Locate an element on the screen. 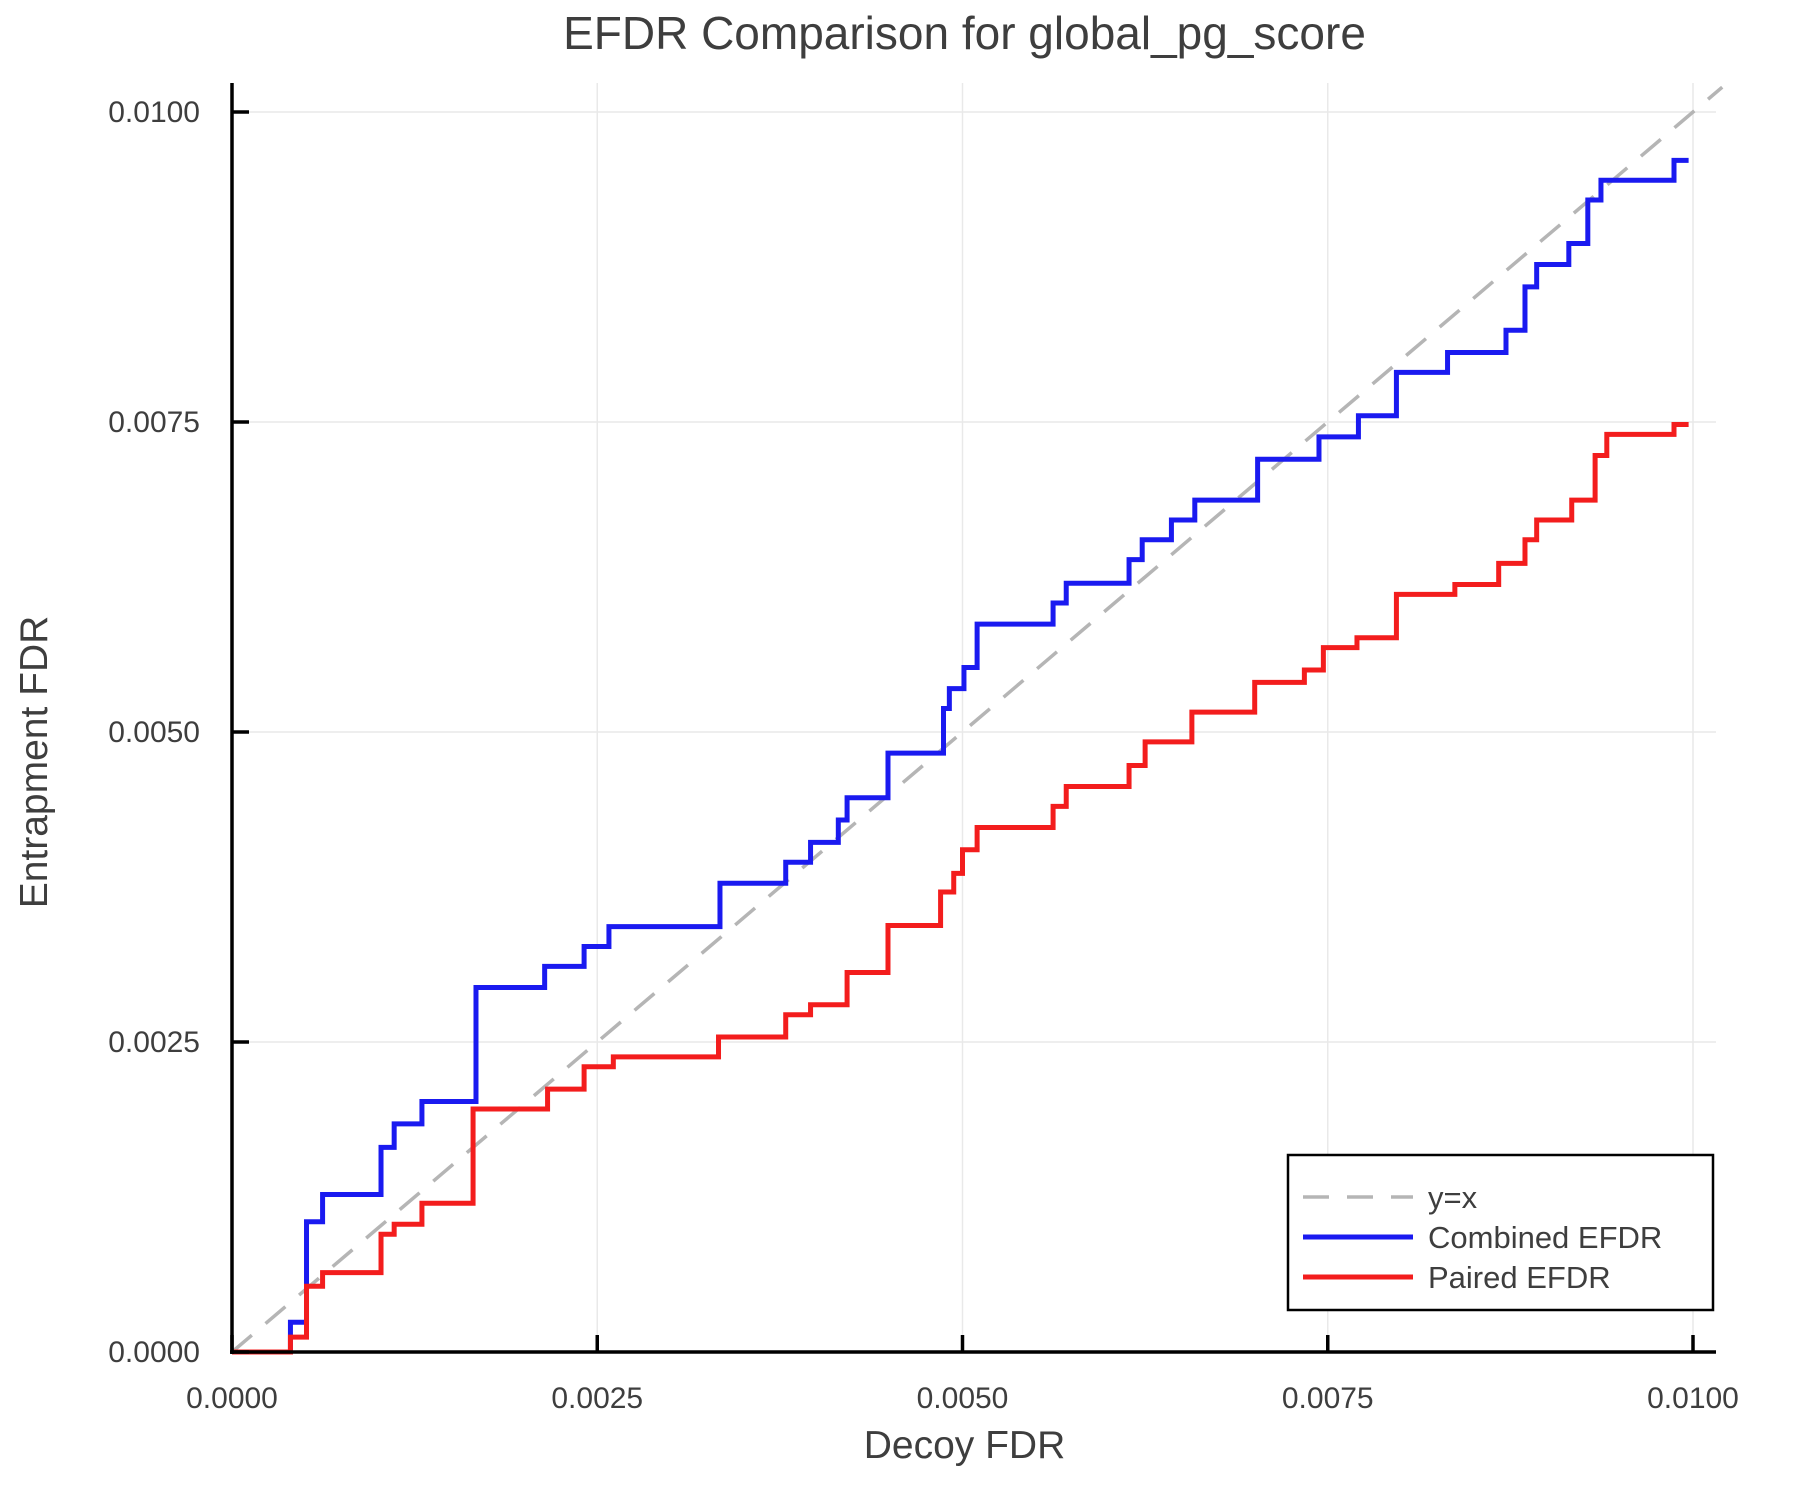 This screenshot has width=1800, height=1500. legend: y=x Combined EFDR Paired EFDR is located at coordinates (1500, 1232).